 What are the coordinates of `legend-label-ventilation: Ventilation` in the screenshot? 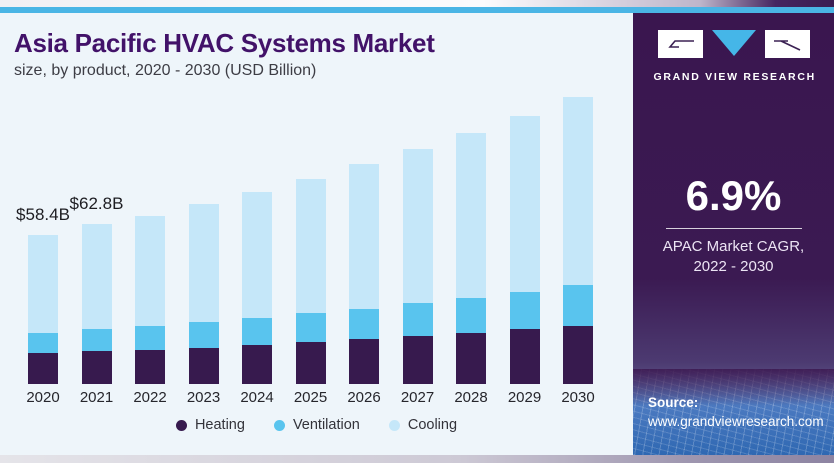 It's located at (326, 425).